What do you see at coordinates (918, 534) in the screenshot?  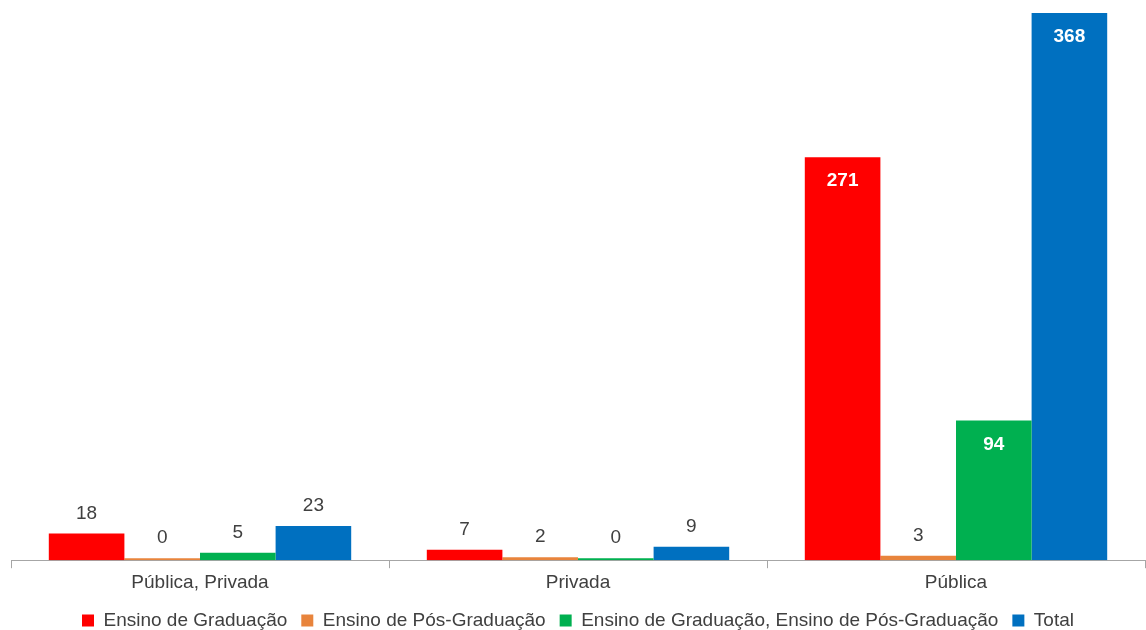 I see `data-label: 3` at bounding box center [918, 534].